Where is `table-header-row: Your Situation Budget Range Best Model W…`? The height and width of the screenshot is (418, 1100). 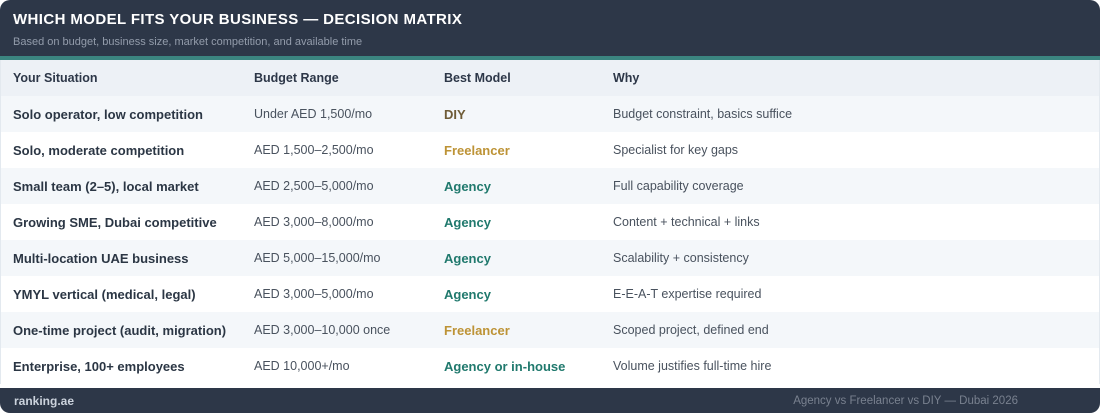 table-header-row: Your Situation Budget Range Best Model W… is located at coordinates (550, 78).